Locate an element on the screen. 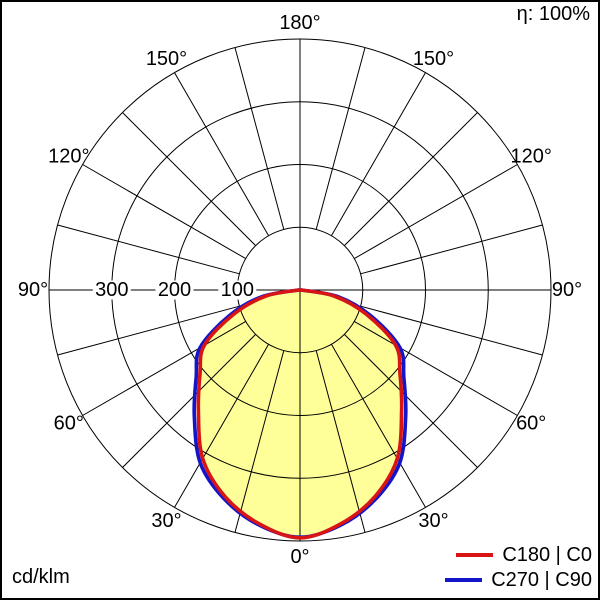 This screenshot has height=600, width=600. legend-label-c270-c90: C270 | C90 is located at coordinates (541, 579).